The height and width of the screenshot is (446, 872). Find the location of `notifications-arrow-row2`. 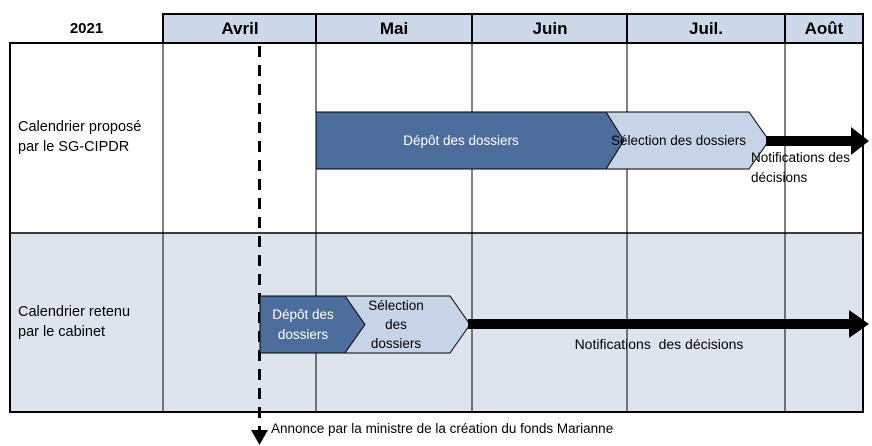

notifications-arrow-row2 is located at coordinates (668, 324).